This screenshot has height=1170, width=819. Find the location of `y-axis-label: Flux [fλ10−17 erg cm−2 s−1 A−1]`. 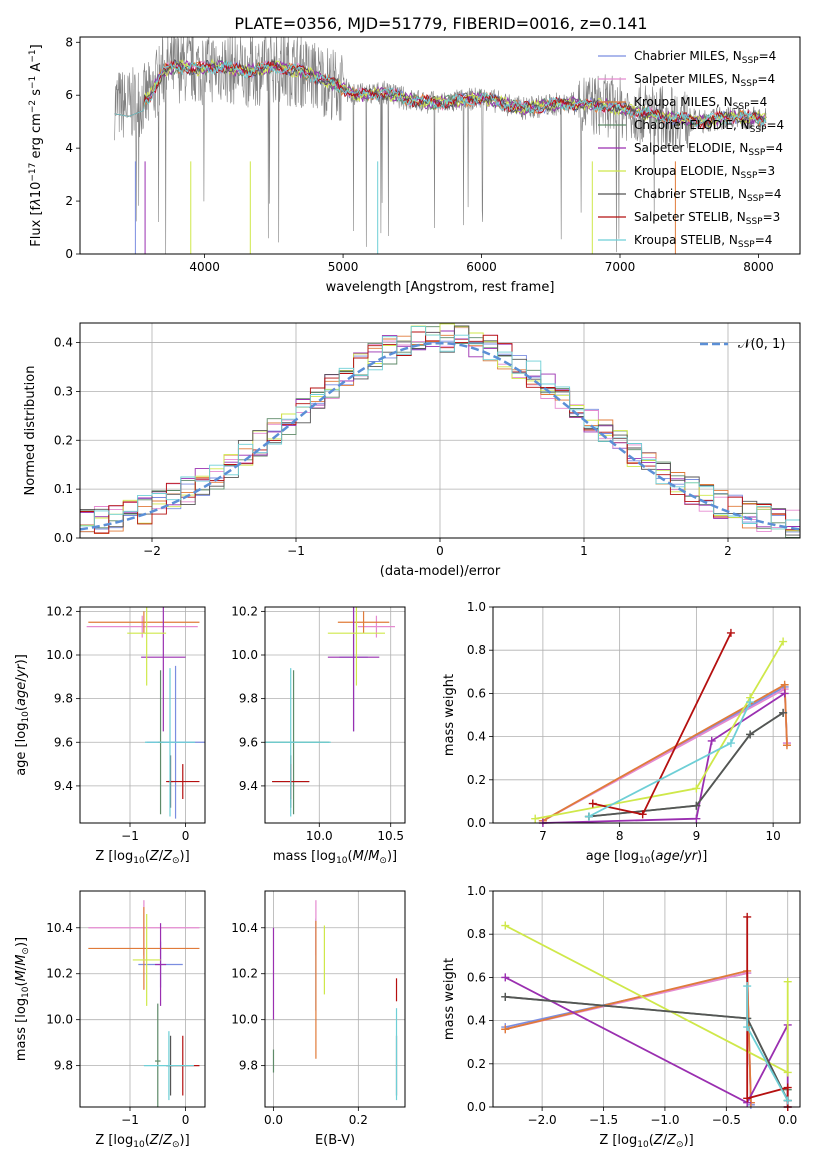

y-axis-label: Flux [fλ10−17 erg cm−2 s−1 A−1] is located at coordinates (36, 145).